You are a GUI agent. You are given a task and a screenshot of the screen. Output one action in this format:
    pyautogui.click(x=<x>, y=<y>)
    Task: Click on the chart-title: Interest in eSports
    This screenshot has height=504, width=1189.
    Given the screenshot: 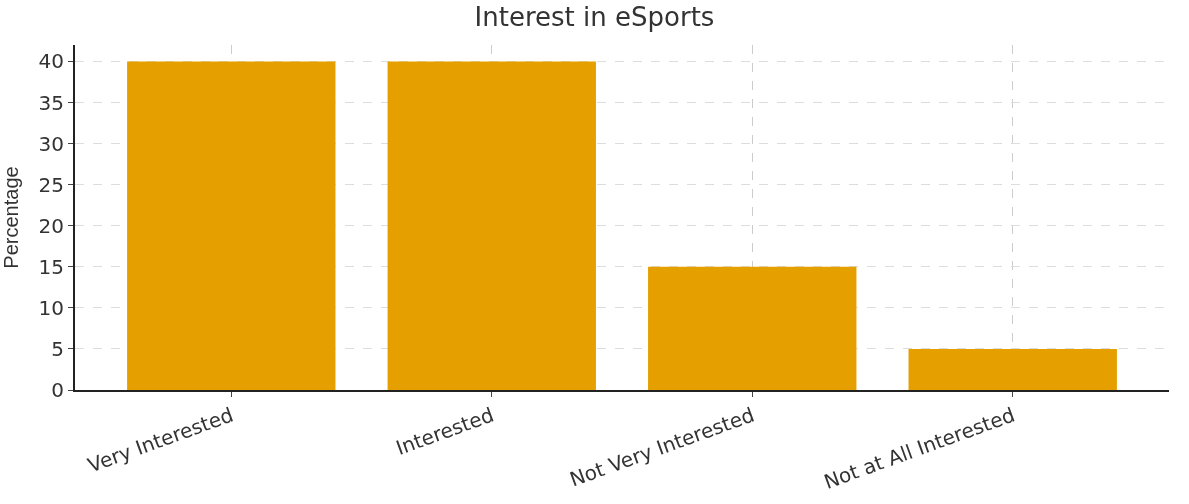 What is the action you would take?
    pyautogui.click(x=594, y=16)
    